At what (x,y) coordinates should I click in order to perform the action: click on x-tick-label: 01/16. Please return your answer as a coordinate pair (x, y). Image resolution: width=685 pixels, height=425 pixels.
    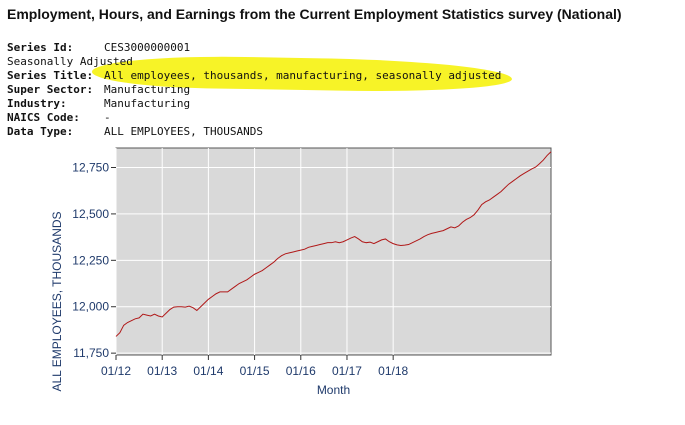
    Looking at the image, I should click on (301, 371).